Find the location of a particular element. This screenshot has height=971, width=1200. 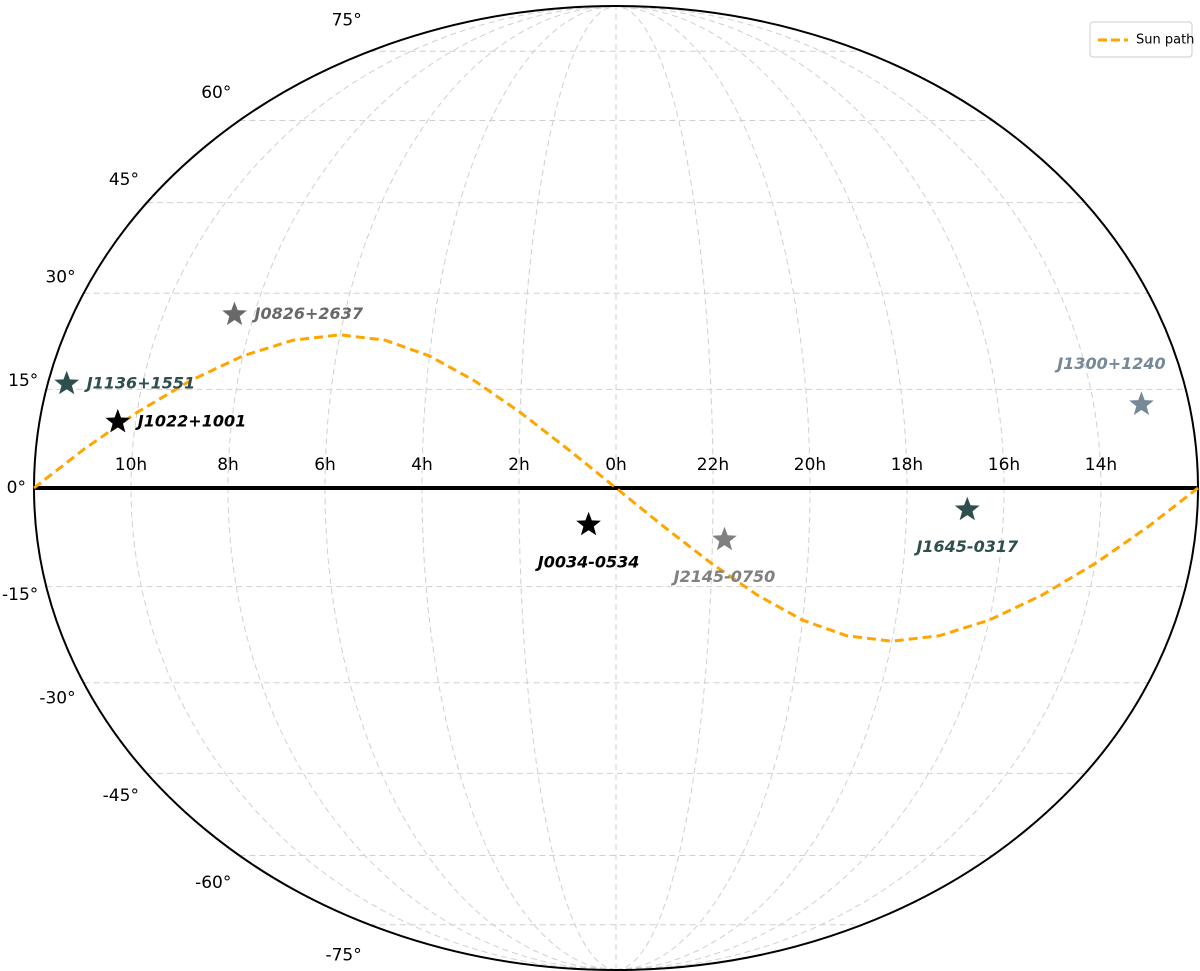

legend-box is located at coordinates (1141, 39).